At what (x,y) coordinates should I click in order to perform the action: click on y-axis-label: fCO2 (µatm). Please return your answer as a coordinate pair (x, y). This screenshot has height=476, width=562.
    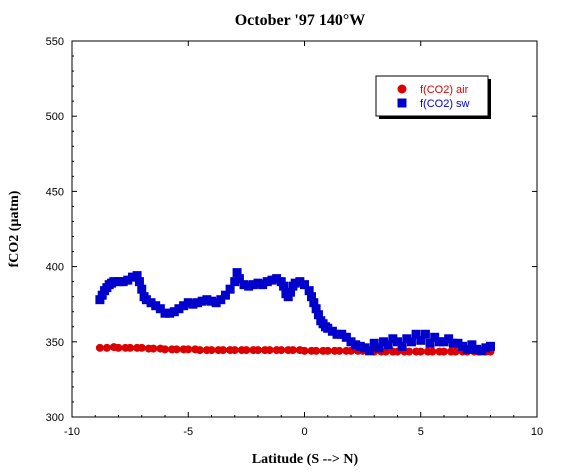
    Looking at the image, I should click on (14, 228).